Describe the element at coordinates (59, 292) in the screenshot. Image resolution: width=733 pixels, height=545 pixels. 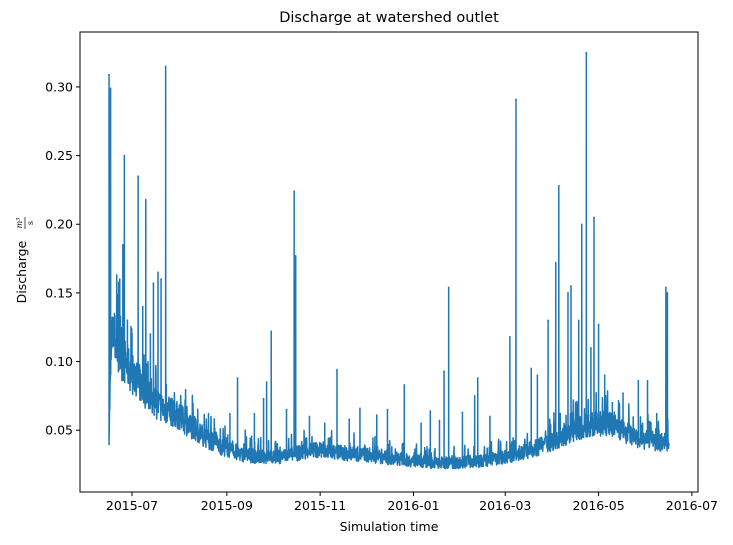
I see `y-tick-label: 0.15` at that location.